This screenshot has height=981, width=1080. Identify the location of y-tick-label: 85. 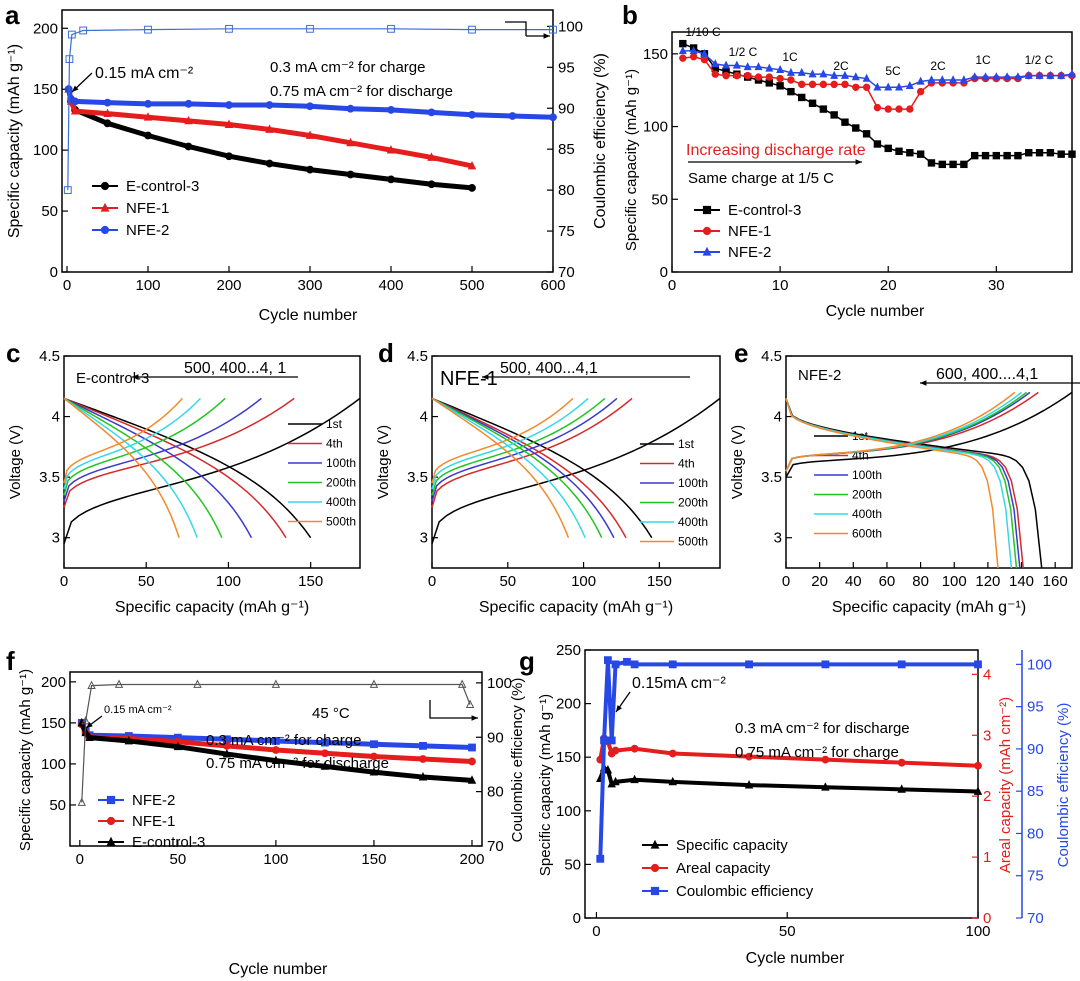
(566, 149).